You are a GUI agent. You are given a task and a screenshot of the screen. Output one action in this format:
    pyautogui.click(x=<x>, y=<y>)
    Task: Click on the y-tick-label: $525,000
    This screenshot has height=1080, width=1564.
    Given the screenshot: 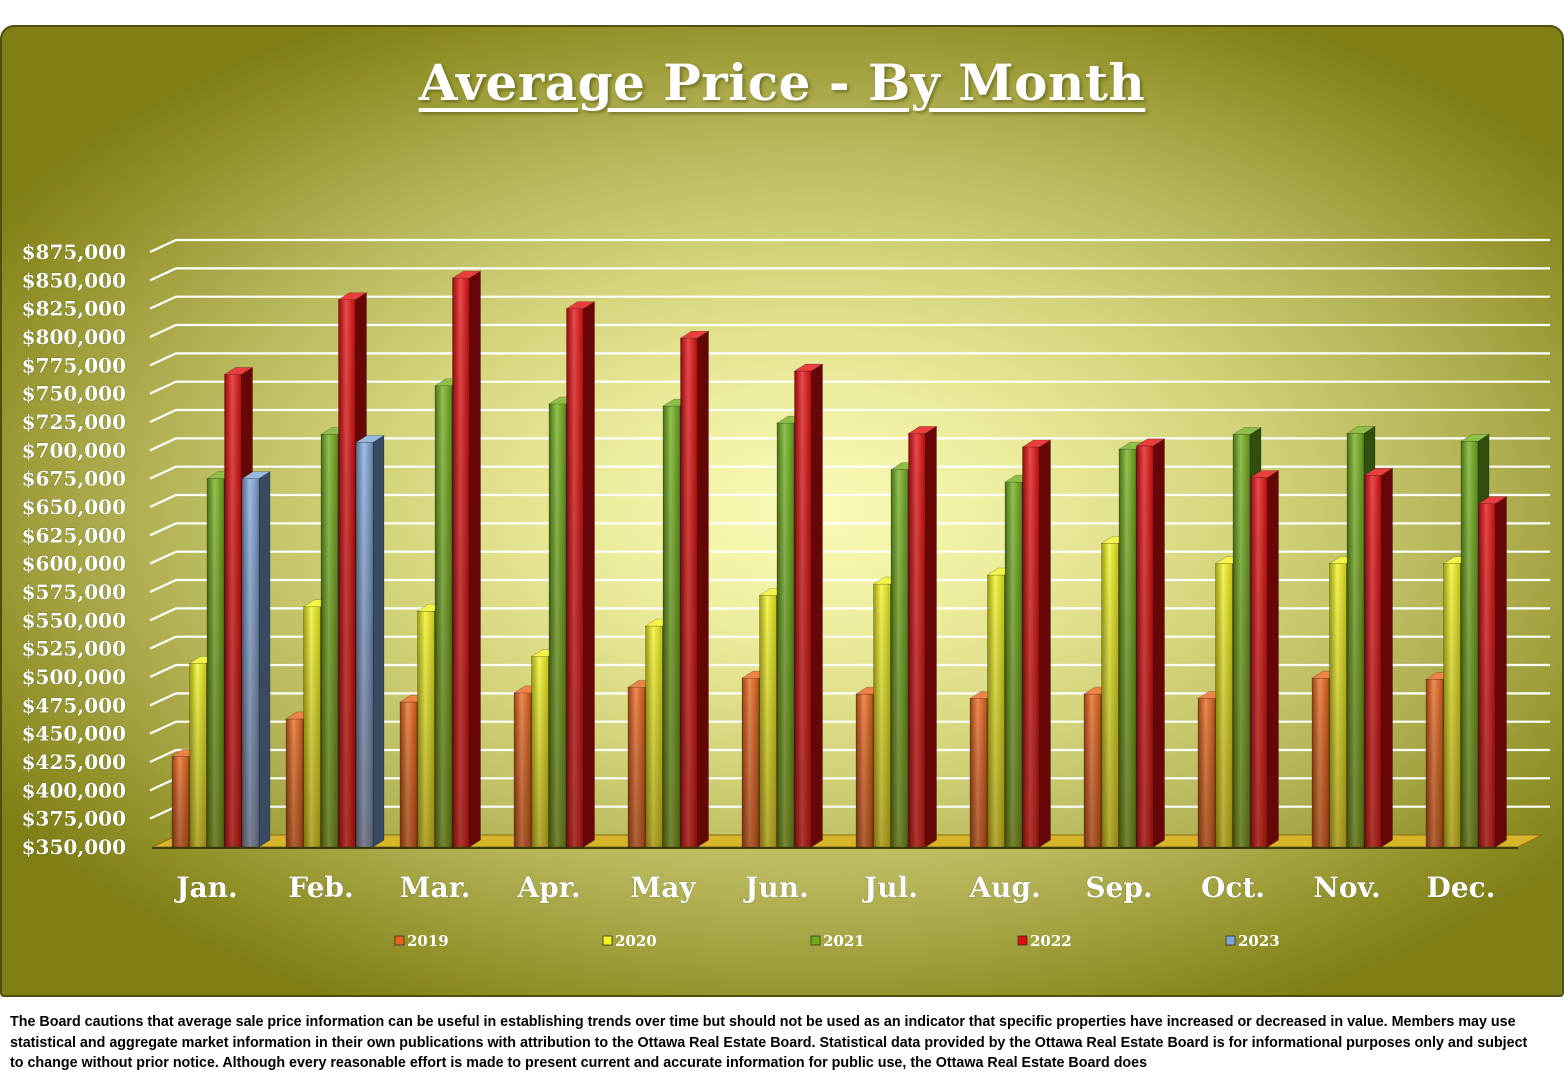 What is the action you would take?
    pyautogui.click(x=74, y=649)
    